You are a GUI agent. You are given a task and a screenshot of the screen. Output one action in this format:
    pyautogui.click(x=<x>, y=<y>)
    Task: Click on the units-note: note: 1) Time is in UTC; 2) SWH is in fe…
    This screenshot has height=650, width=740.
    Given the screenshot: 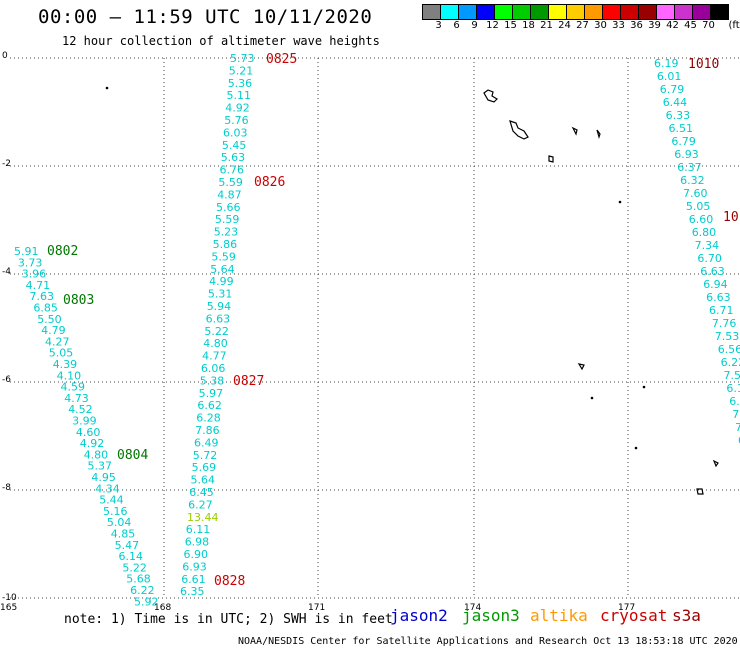 What is the action you would take?
    pyautogui.click(x=228, y=619)
    